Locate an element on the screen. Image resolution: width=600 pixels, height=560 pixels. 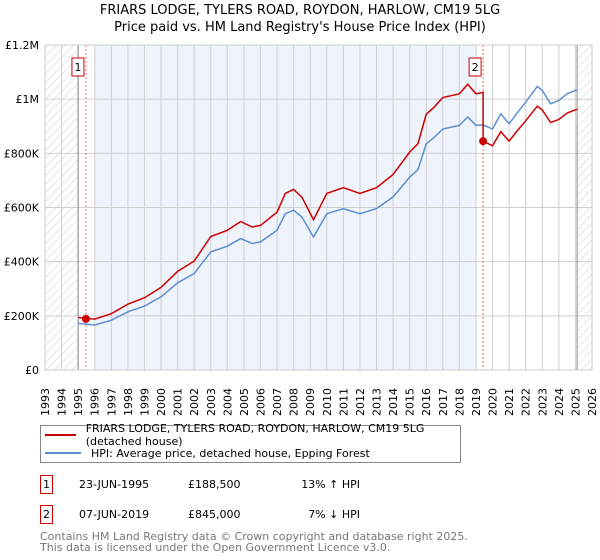
x-tick-label: 1993 is located at coordinates (45, 402).